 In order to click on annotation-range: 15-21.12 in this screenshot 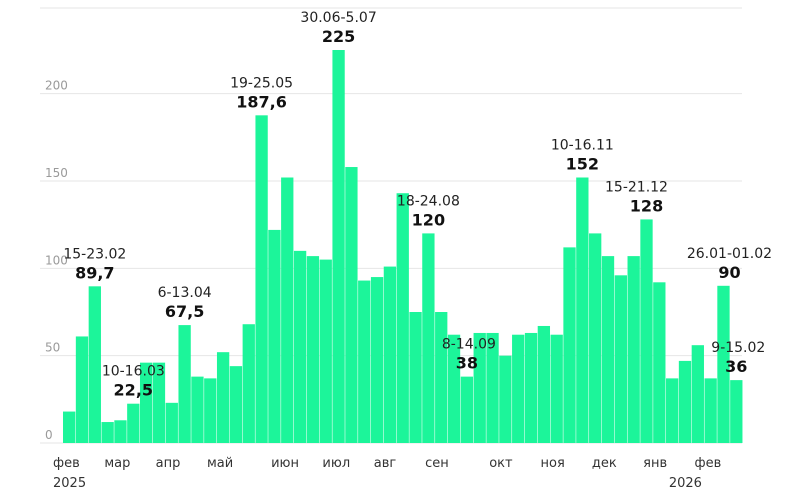, I will do `click(636, 187)`.